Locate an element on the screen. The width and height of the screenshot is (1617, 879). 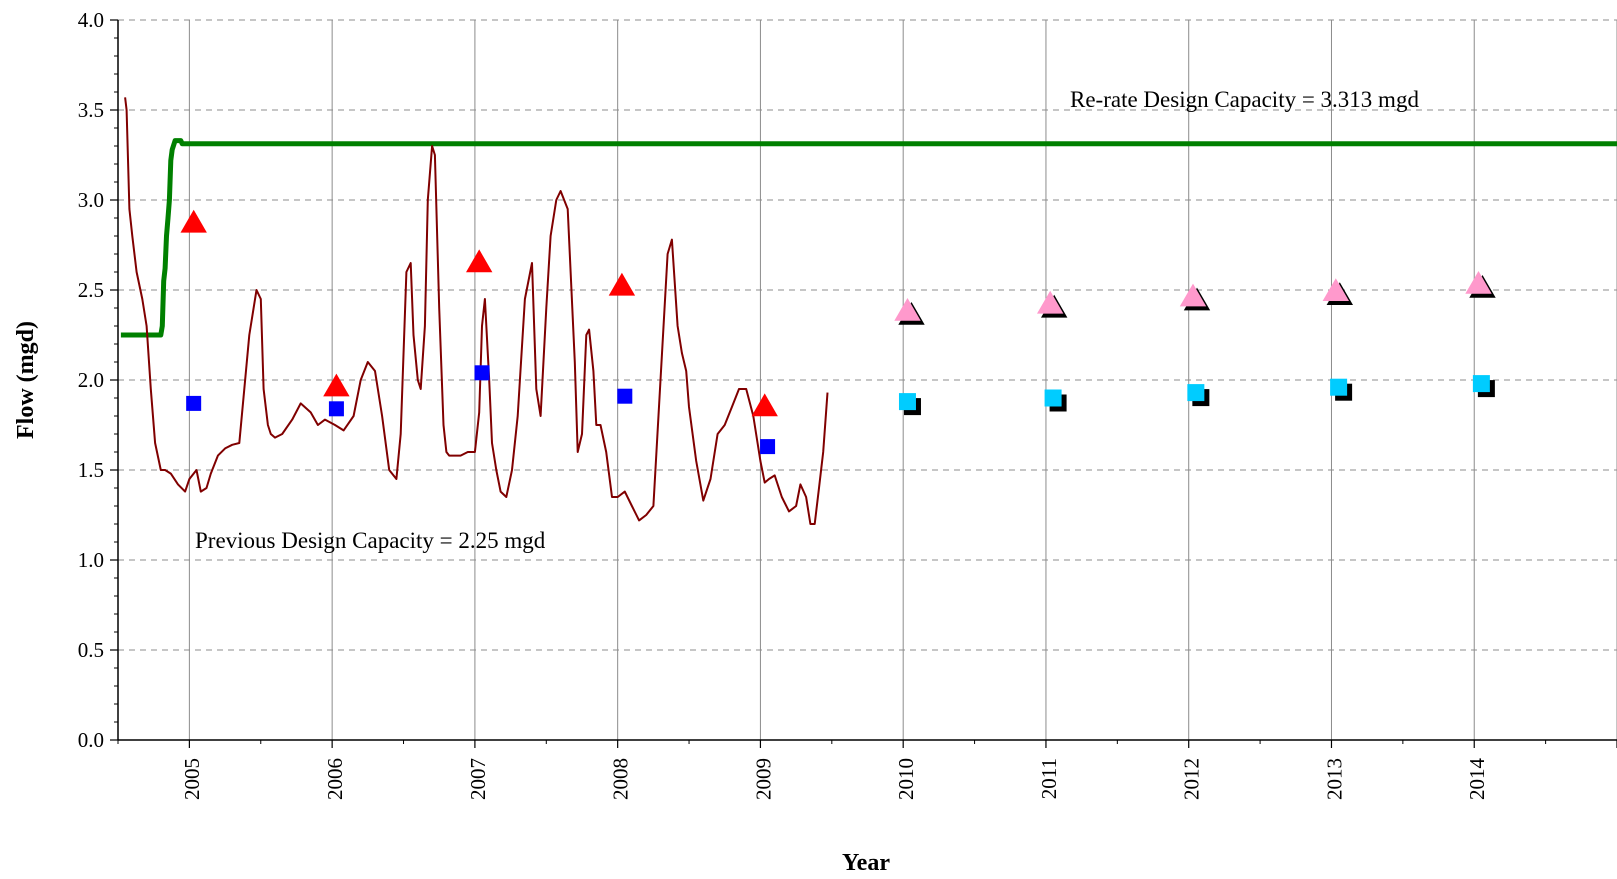
x-tick-label: 2013 is located at coordinates (1334, 779).